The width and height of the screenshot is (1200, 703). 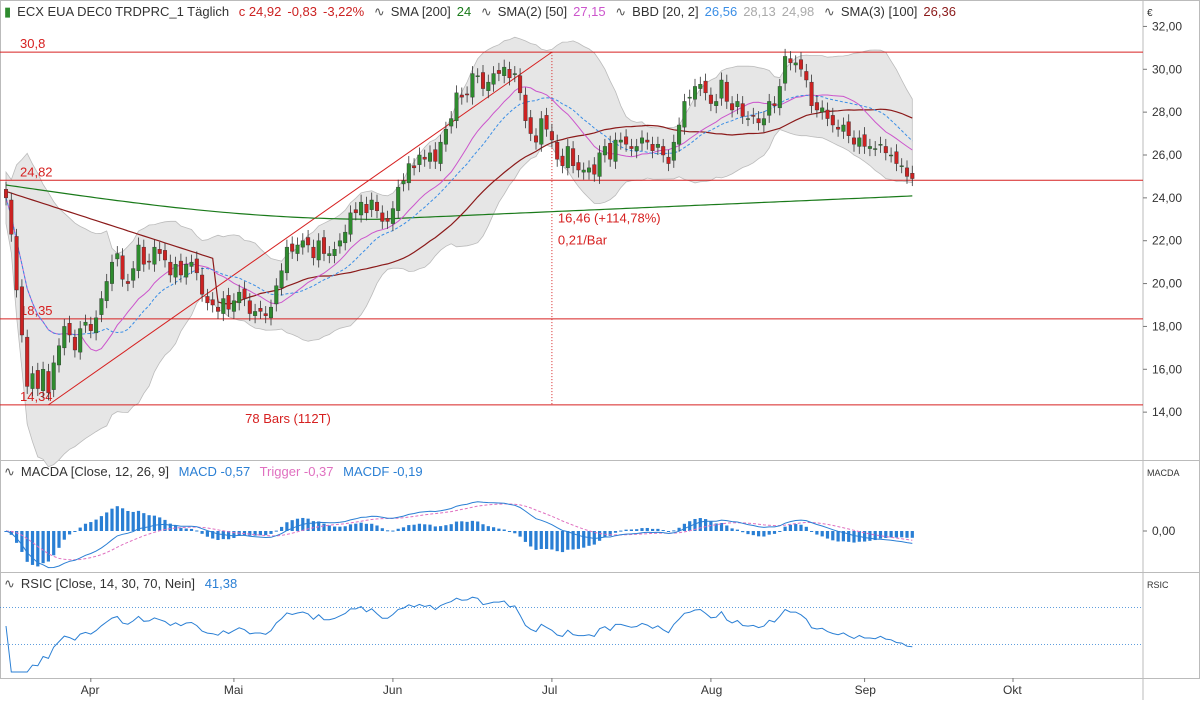 What do you see at coordinates (214, 471) in the screenshot?
I see `macd-value: MACD -0,57` at bounding box center [214, 471].